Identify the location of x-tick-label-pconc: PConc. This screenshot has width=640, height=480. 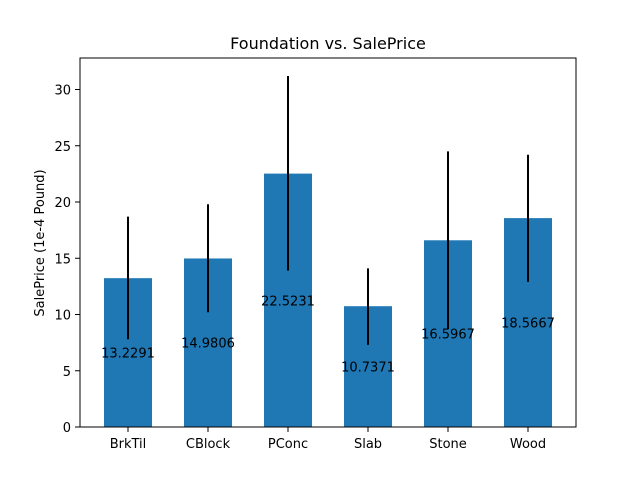
(288, 444).